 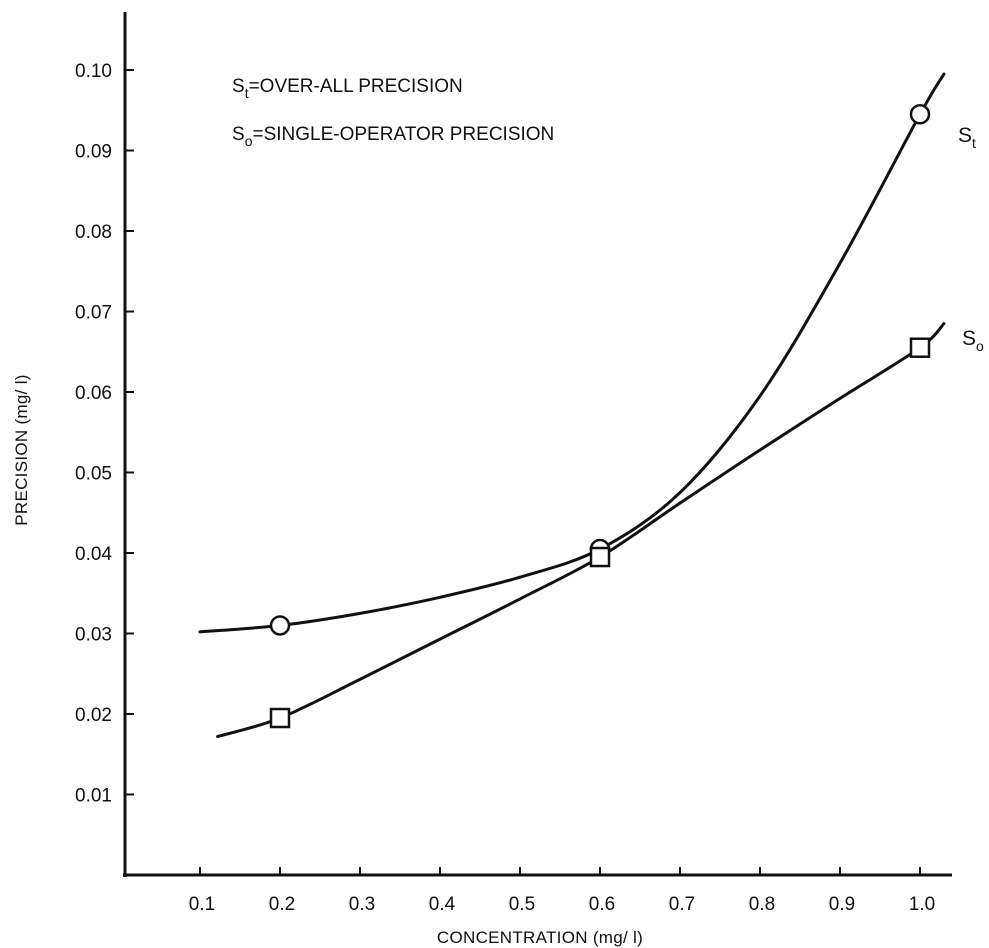 I want to click on legend-item-st: St=OVER-ALL PRECISION, so click(x=347, y=88).